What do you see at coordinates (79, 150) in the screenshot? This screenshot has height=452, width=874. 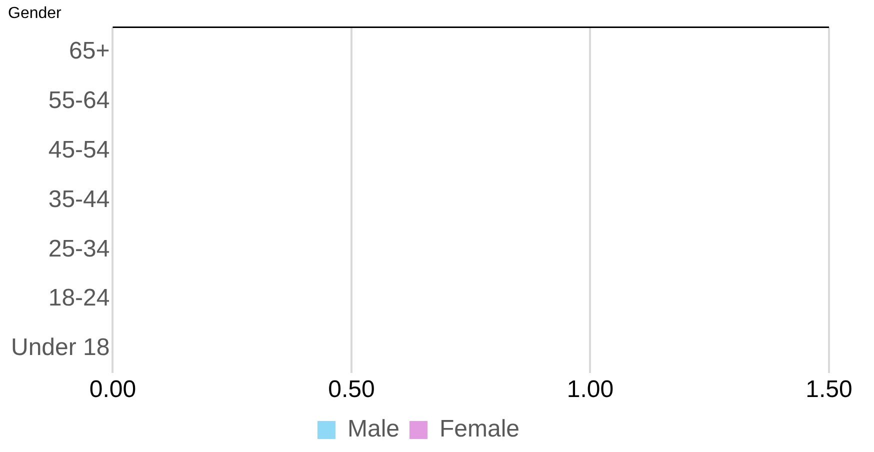 I see `y-tick-label: 45-54` at bounding box center [79, 150].